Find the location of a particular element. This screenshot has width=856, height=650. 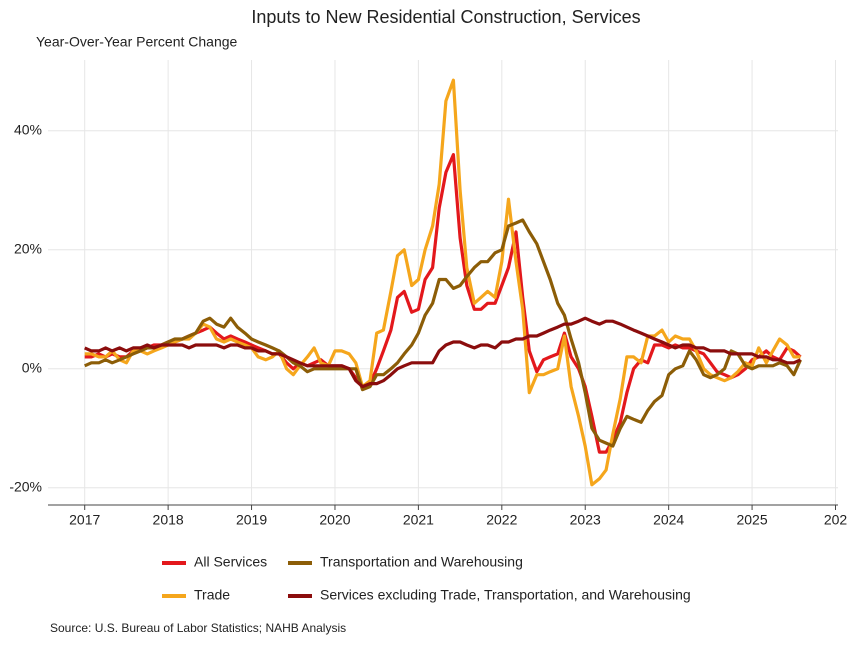

y-tick-label: 20% is located at coordinates (28, 248).